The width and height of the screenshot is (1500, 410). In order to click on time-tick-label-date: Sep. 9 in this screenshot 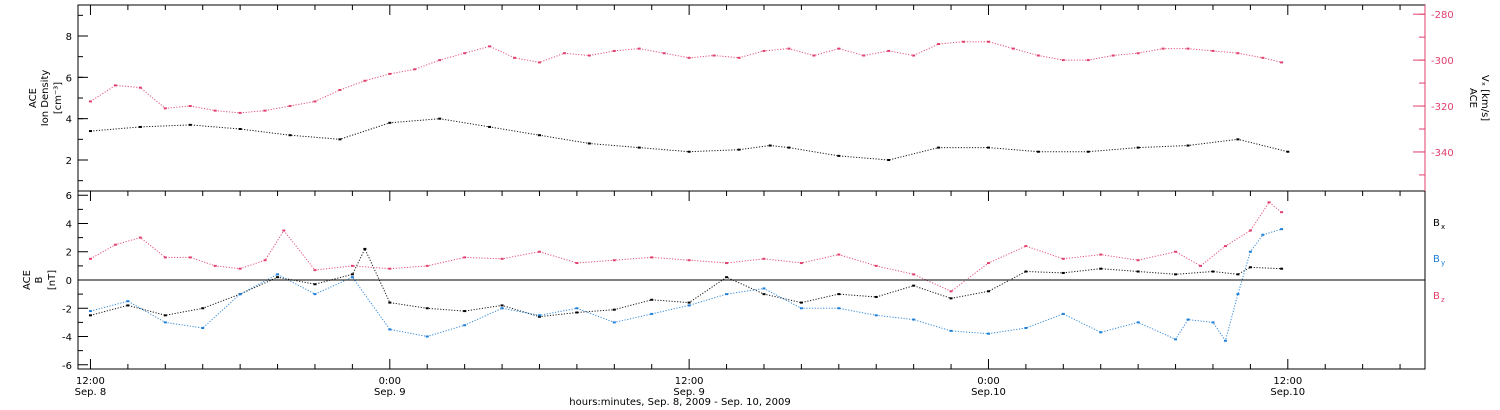, I will do `click(390, 392)`.